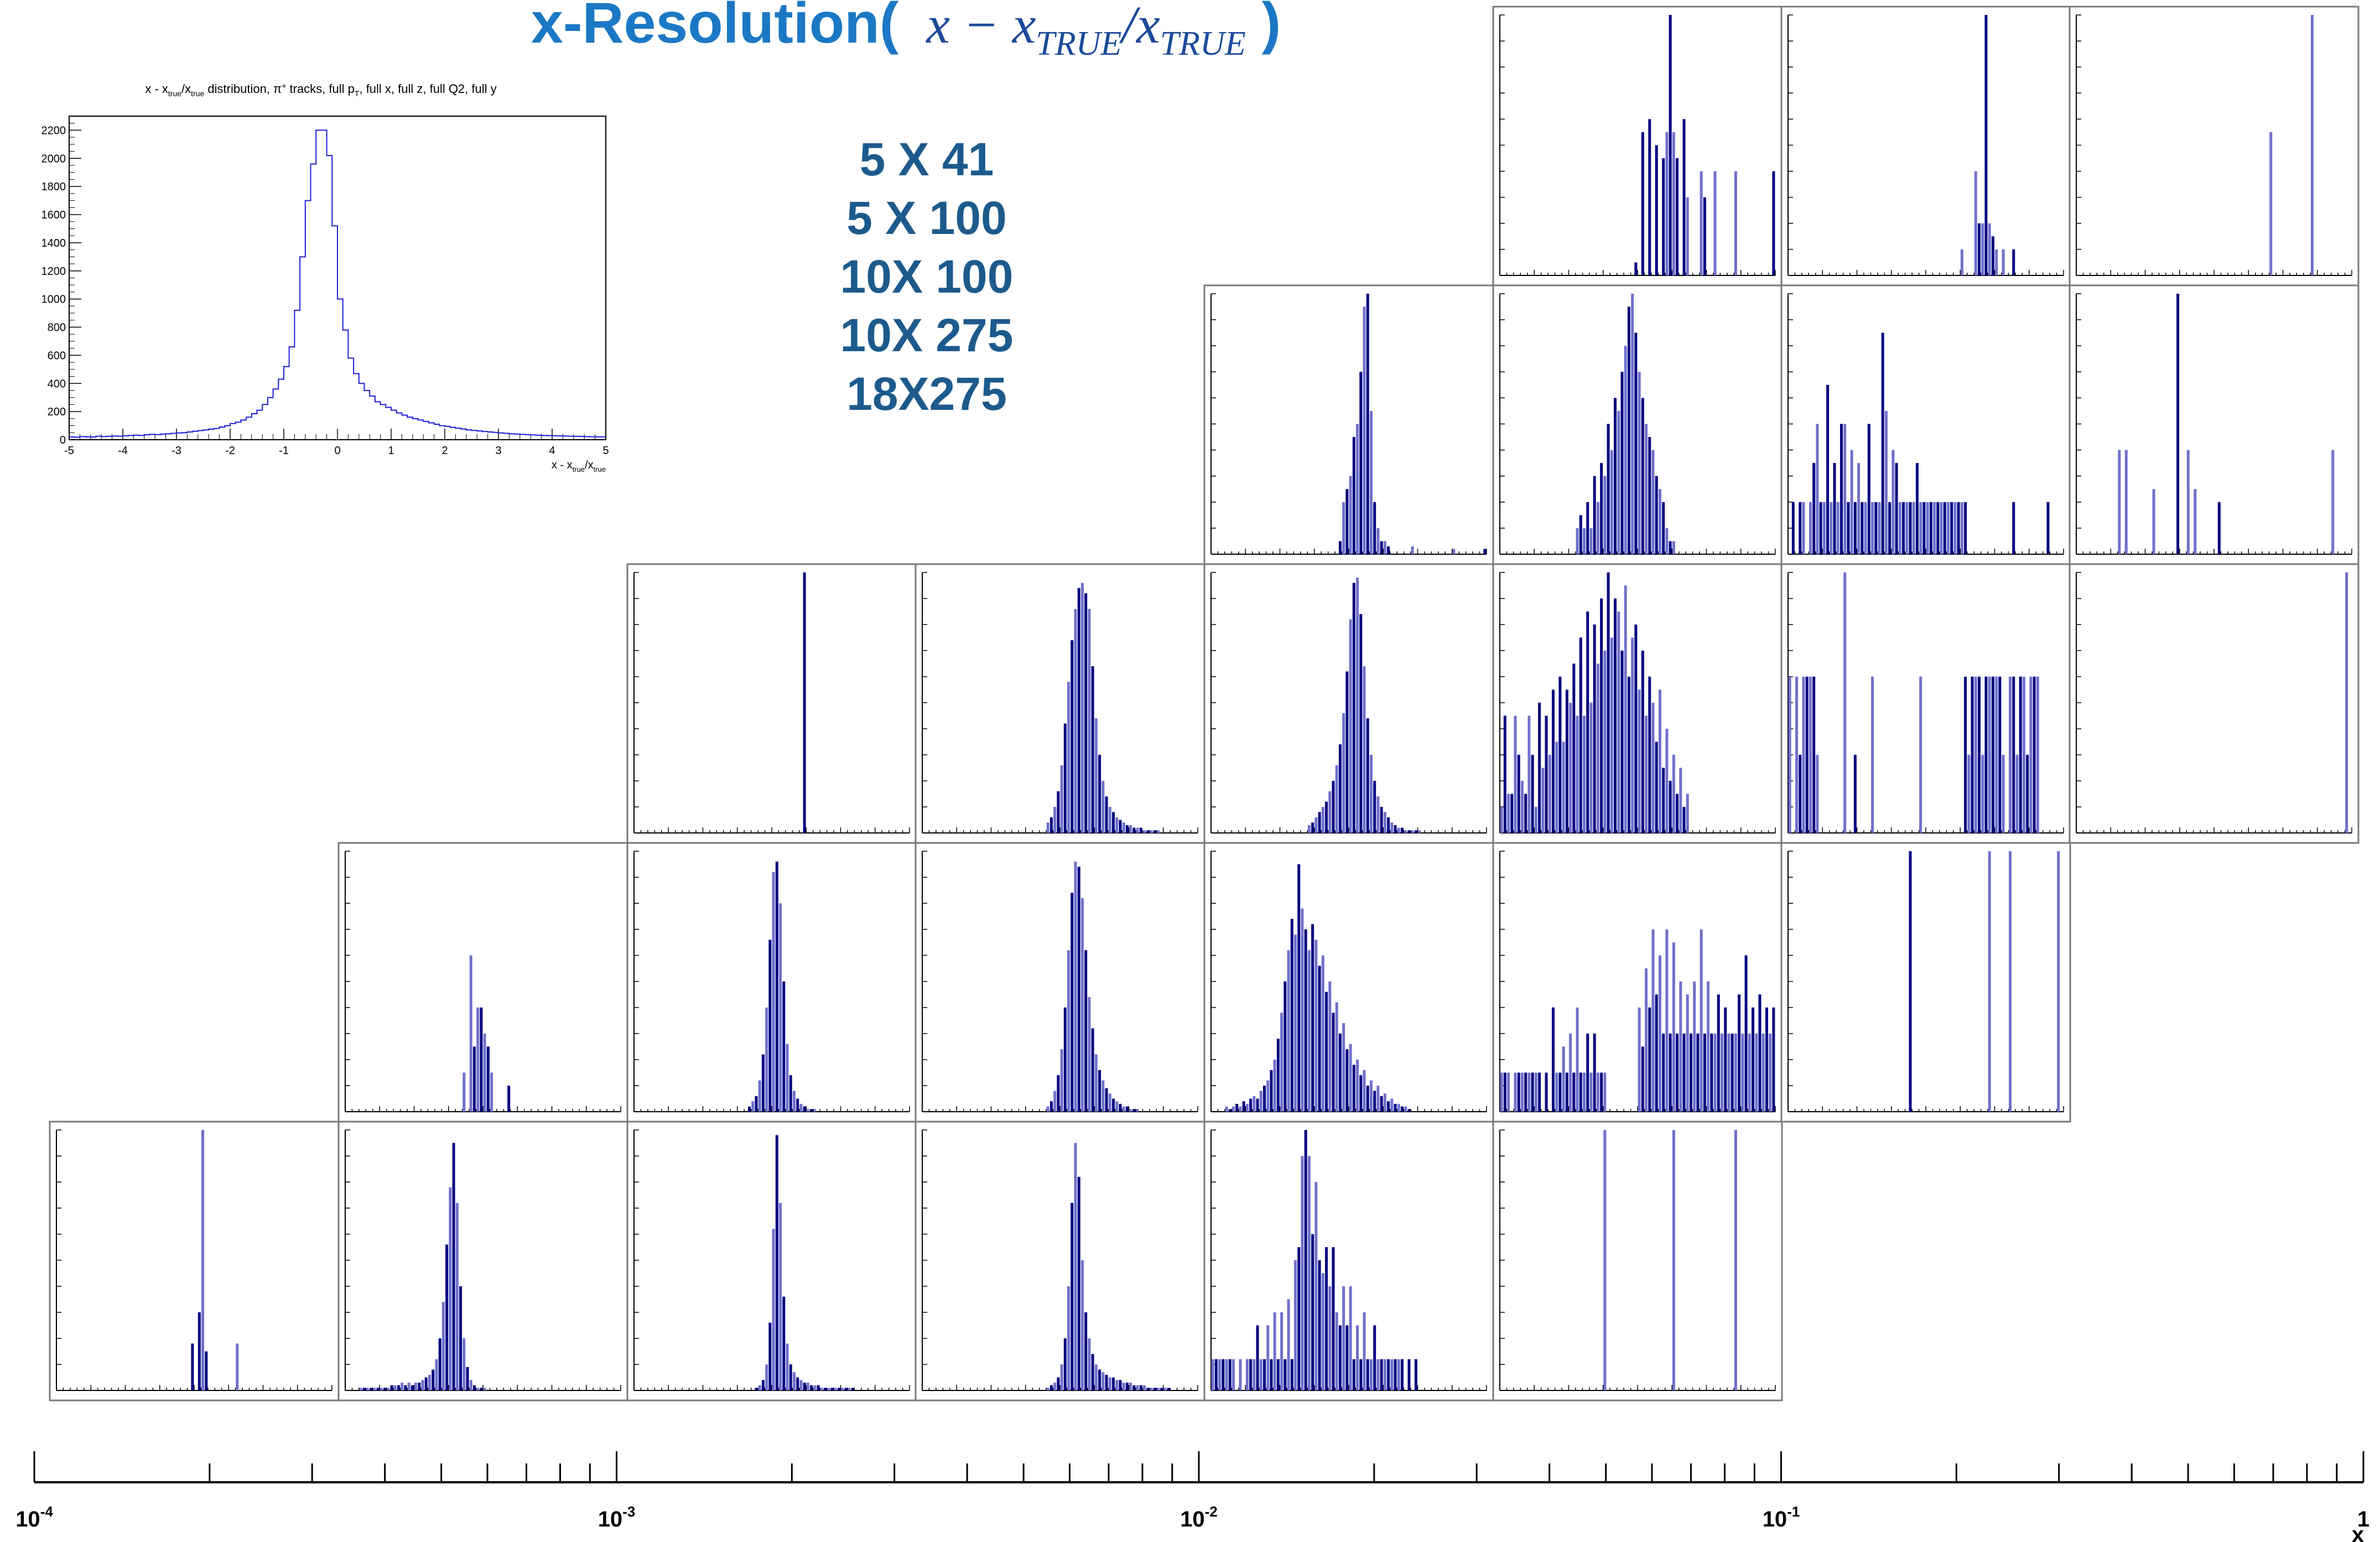 The width and height of the screenshot is (2380, 1542). Describe the element at coordinates (927, 335) in the screenshot. I see `legend-entry: 10X 275` at that location.